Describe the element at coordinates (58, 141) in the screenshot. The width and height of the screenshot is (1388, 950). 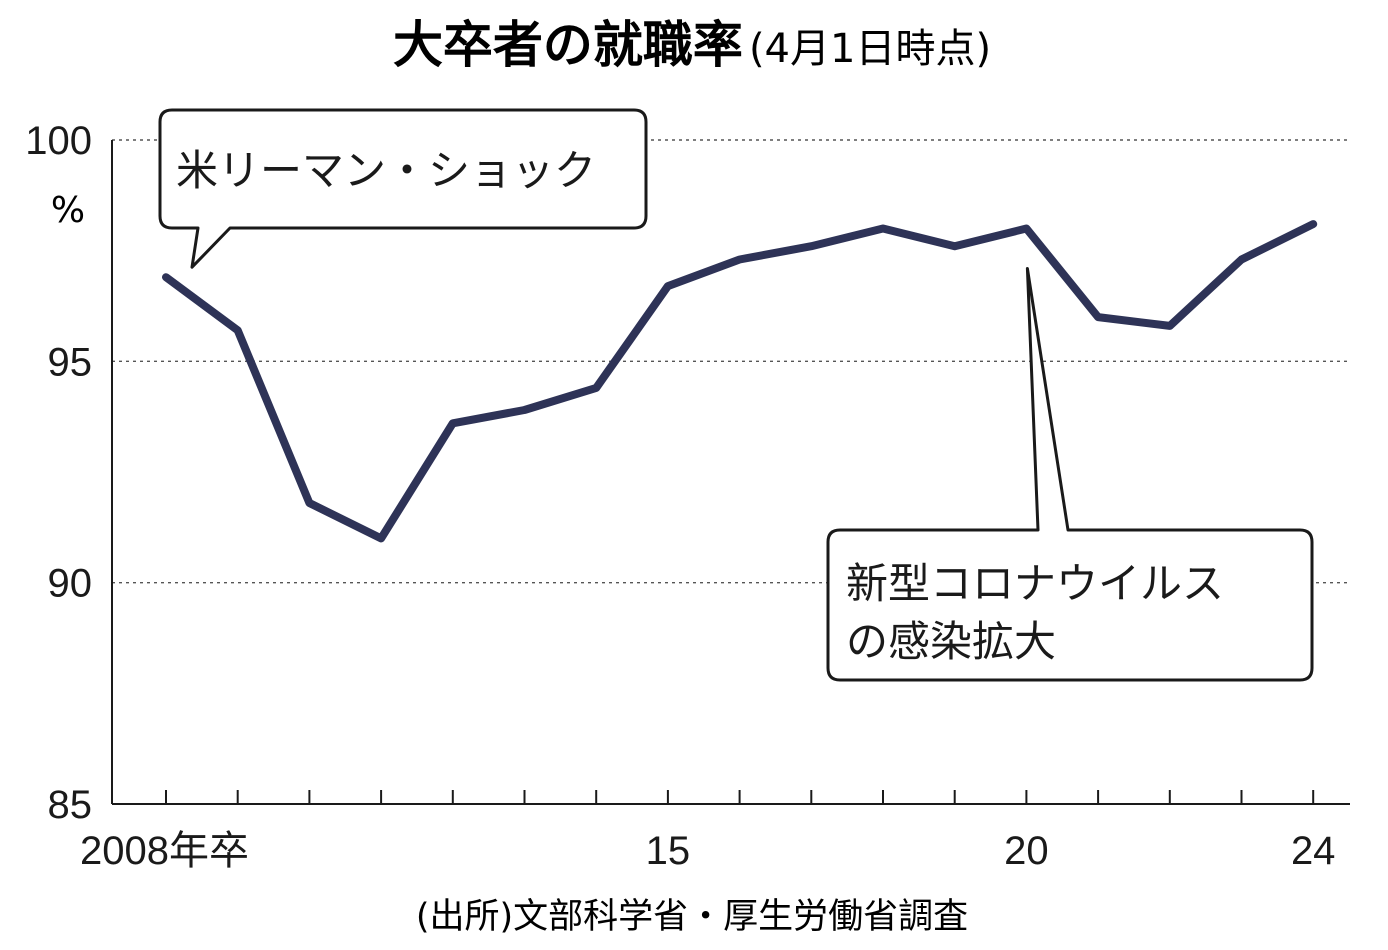
I see `y-tick-label: 100` at that location.